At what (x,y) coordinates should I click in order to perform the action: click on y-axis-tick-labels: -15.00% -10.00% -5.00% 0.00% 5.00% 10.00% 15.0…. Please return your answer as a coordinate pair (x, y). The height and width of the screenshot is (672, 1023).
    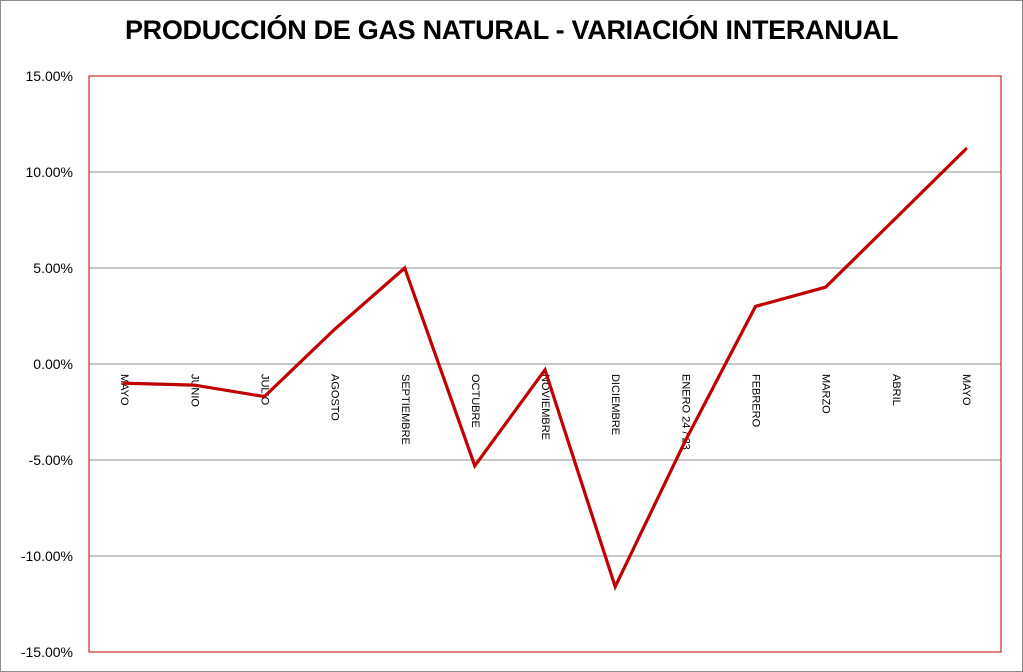
    Looking at the image, I should click on (47, 364).